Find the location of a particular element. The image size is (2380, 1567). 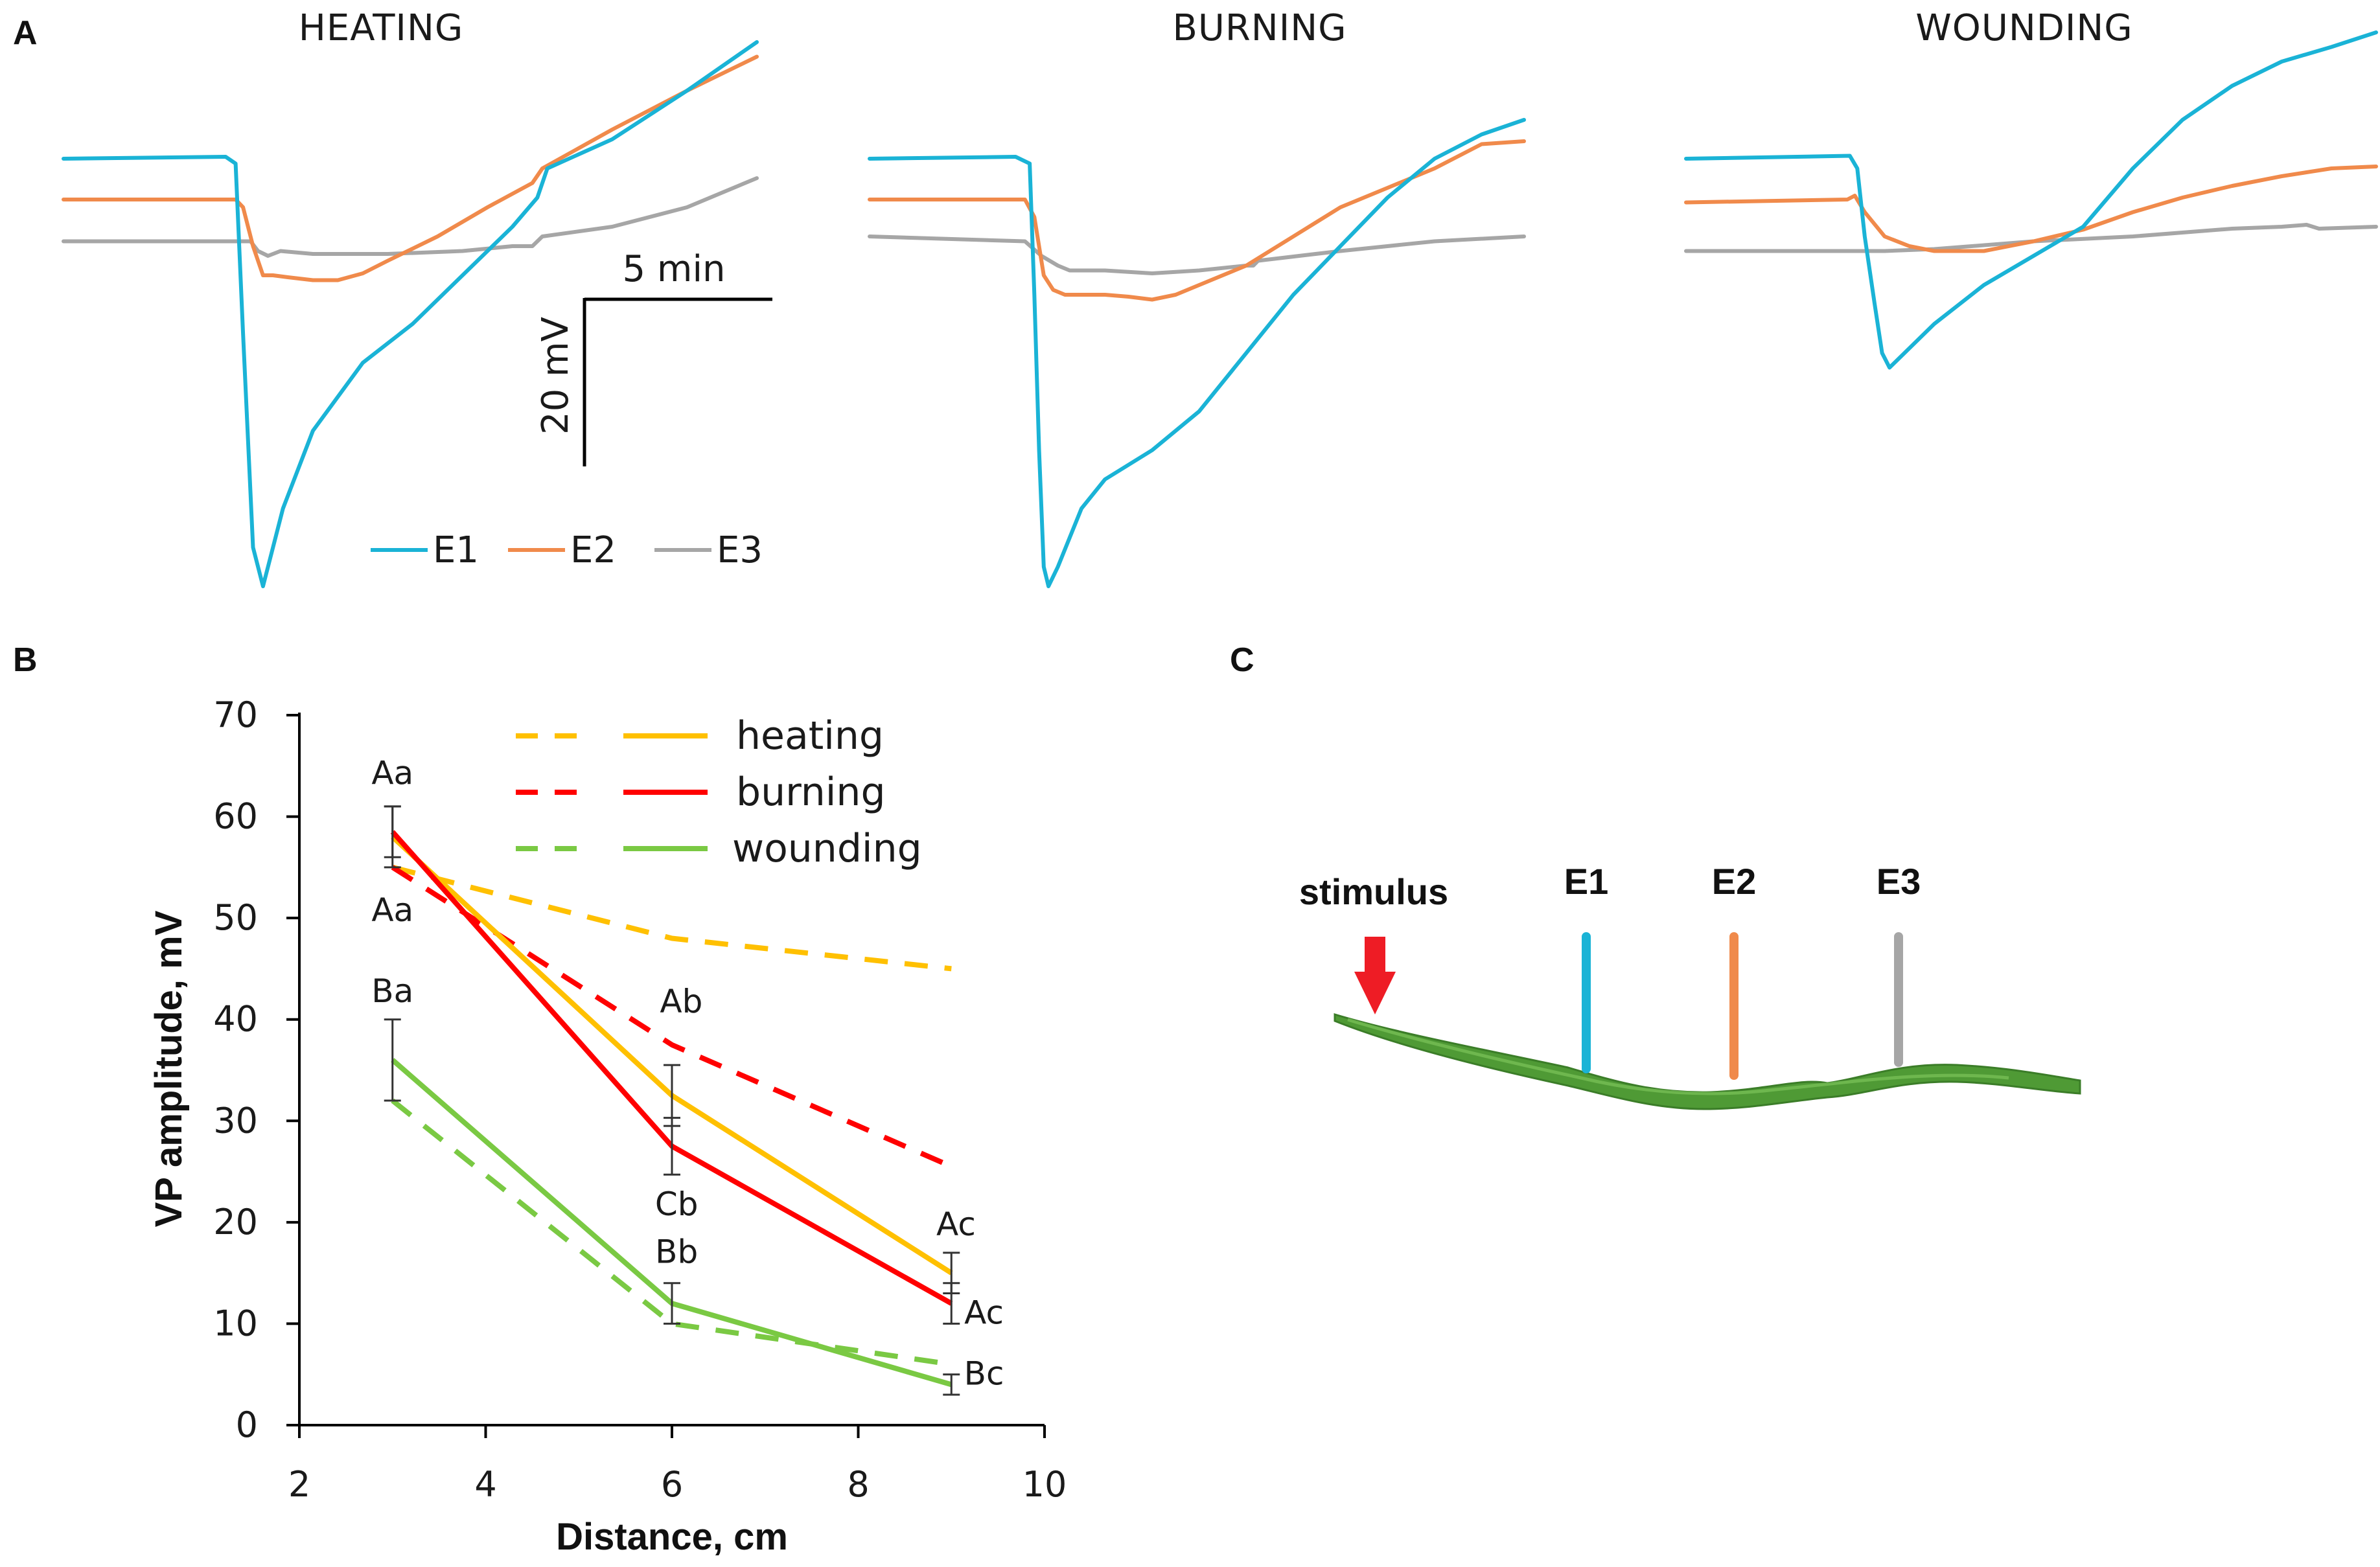

stimulus-arrow is located at coordinates (1375, 975).